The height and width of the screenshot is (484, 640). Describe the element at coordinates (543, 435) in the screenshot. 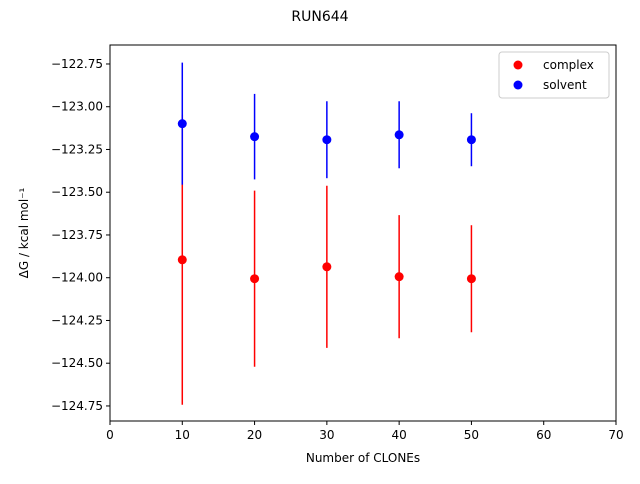

I see `x-tick-label: 60` at that location.